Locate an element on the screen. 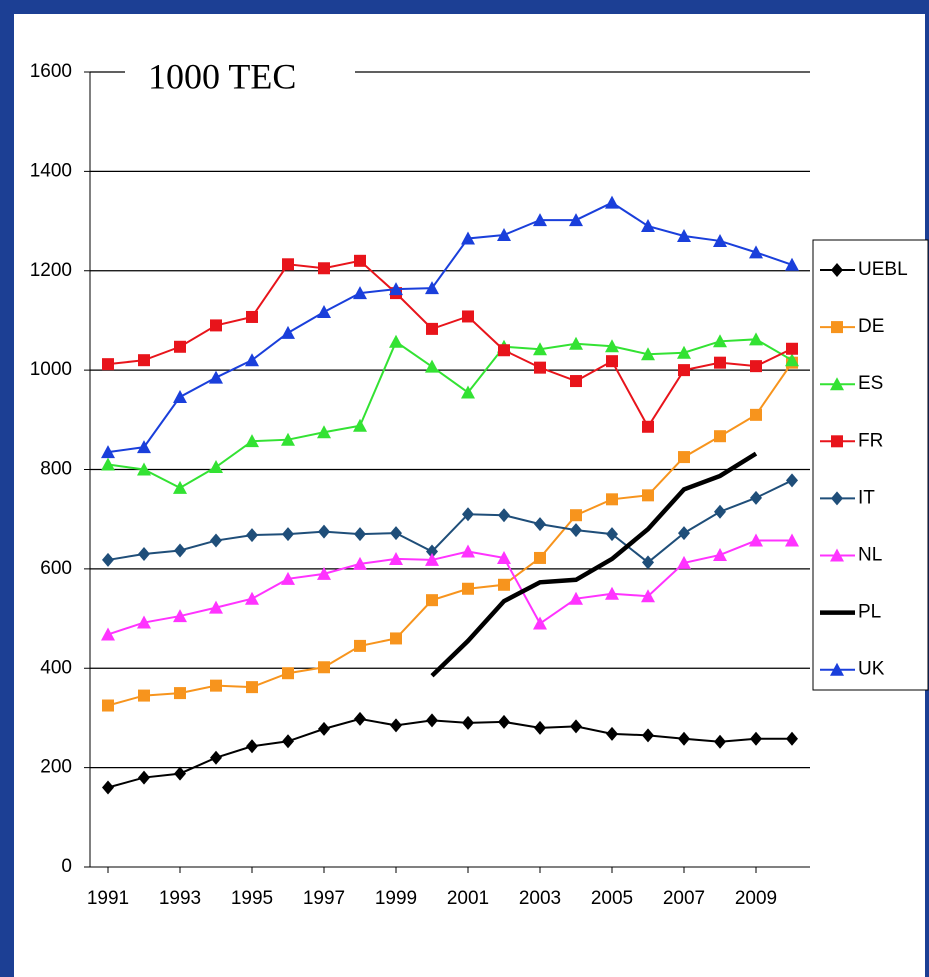 This screenshot has height=977, width=929. x-tick-label: 2007 is located at coordinates (684, 898).